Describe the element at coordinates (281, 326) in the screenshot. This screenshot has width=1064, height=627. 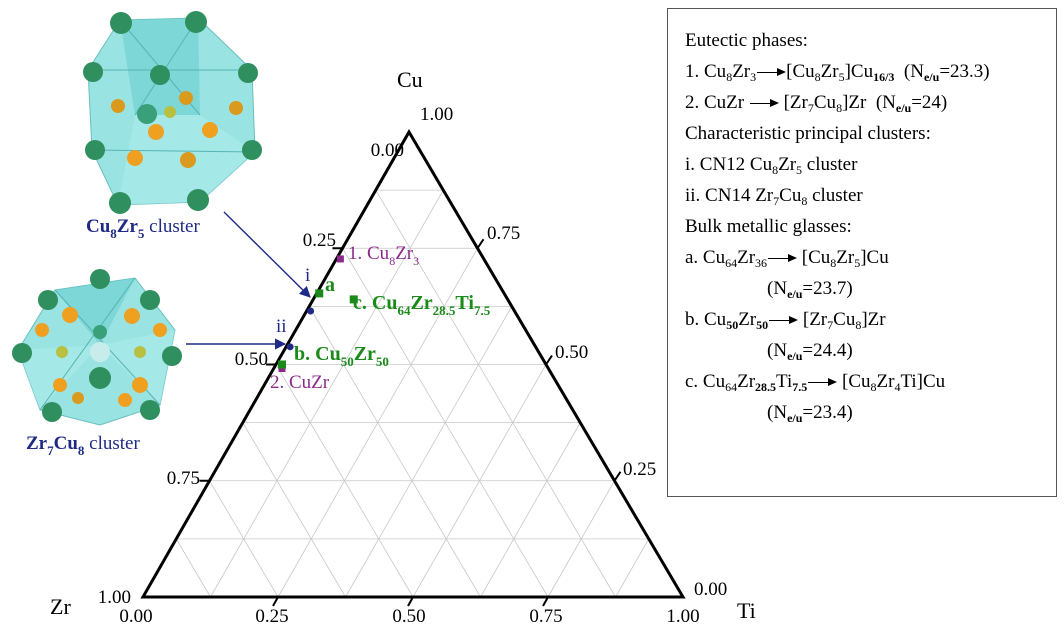
I see `label-cluster-ii: ii` at that location.